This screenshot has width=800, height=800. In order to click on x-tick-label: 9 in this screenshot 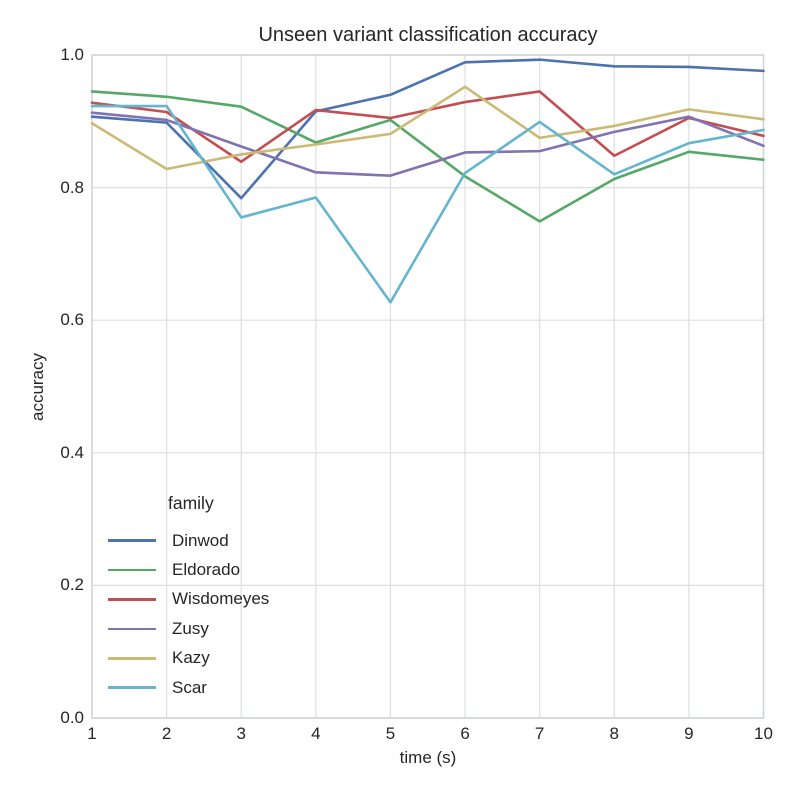, I will do `click(689, 733)`.